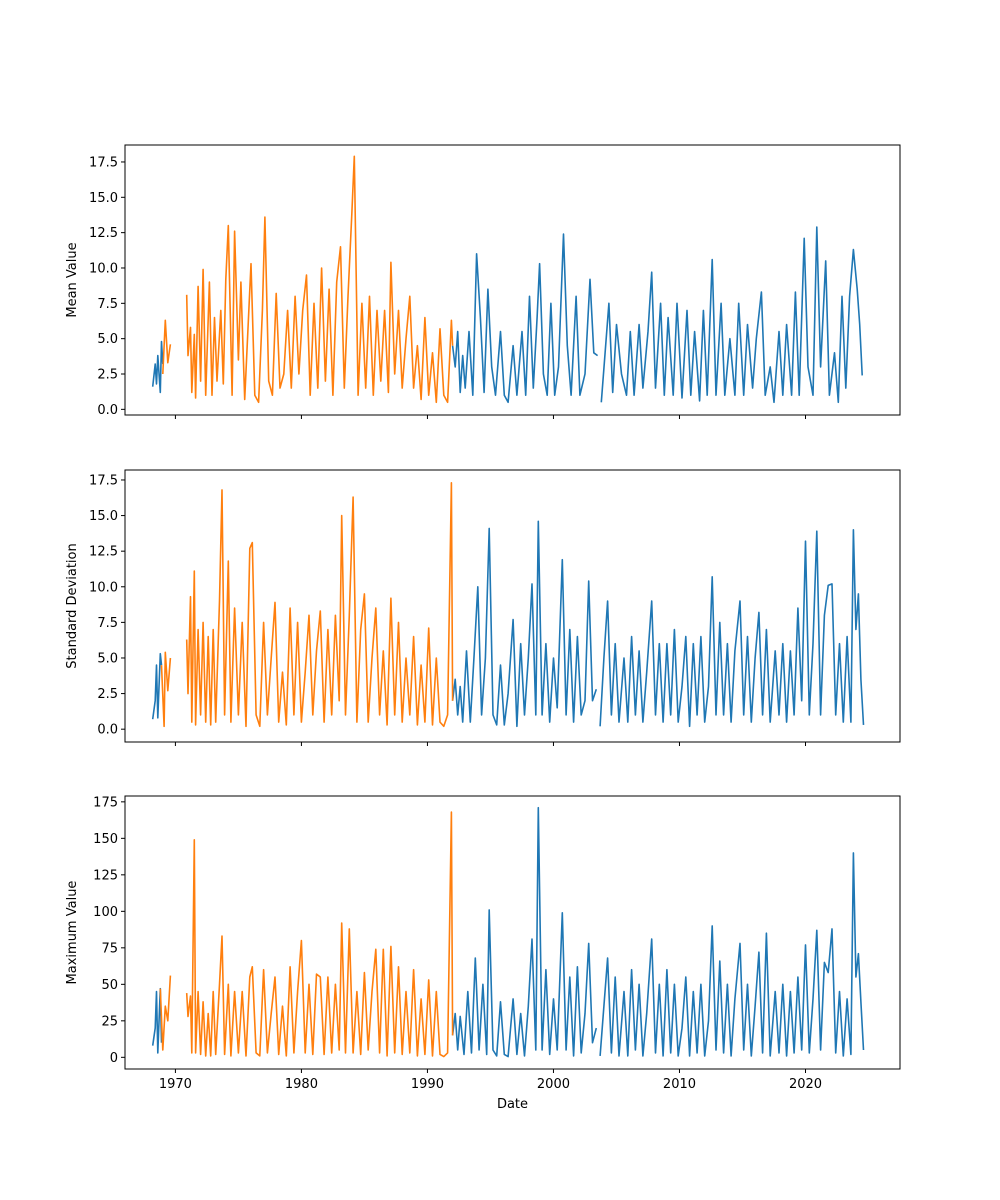 The width and height of the screenshot is (1000, 1200). Describe the element at coordinates (105, 912) in the screenshot. I see `y-tick-label: 100` at that location.